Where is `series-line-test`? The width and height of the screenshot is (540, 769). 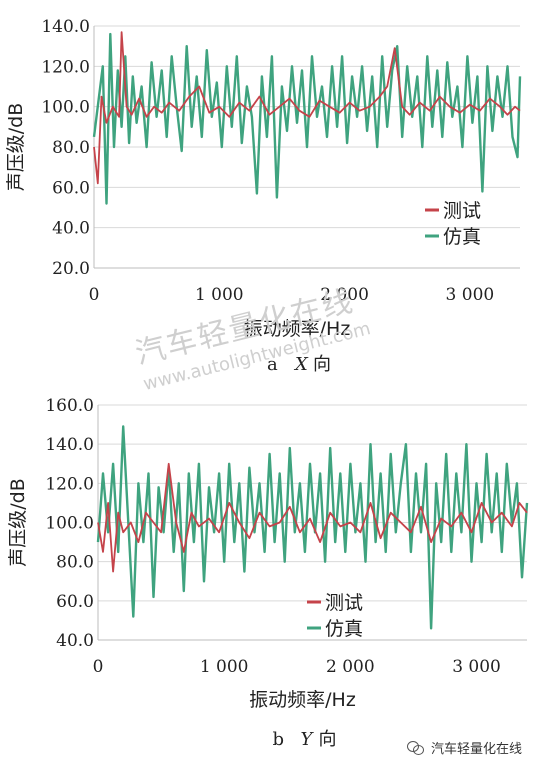
series-line-test is located at coordinates (312, 517).